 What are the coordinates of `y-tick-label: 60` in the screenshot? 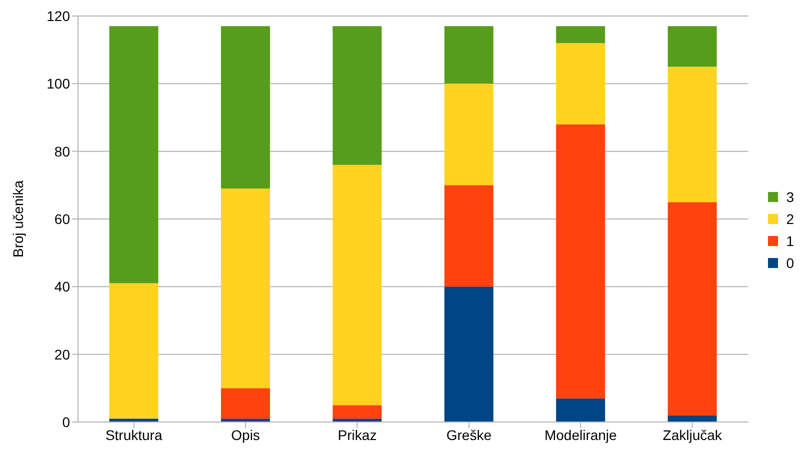 It's located at (62, 218).